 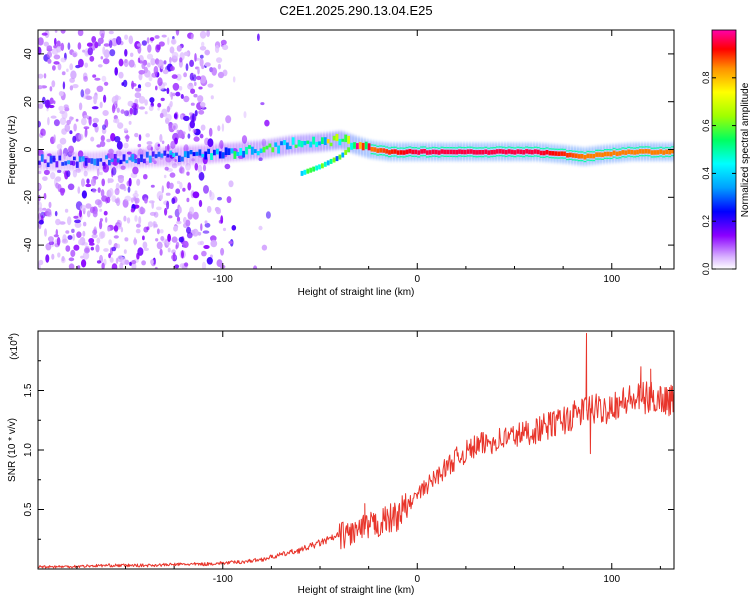 I want to click on snr-ytick-label: 0.5, so click(x=28, y=509).